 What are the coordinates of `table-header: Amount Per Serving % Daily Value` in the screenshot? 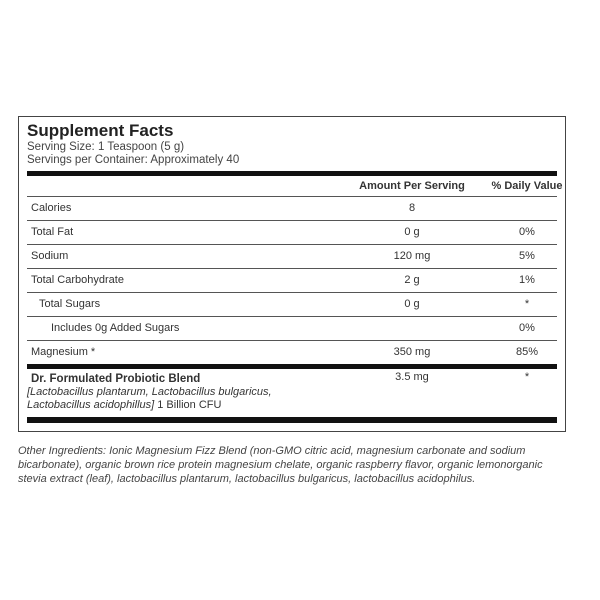 It's located at (294, 186).